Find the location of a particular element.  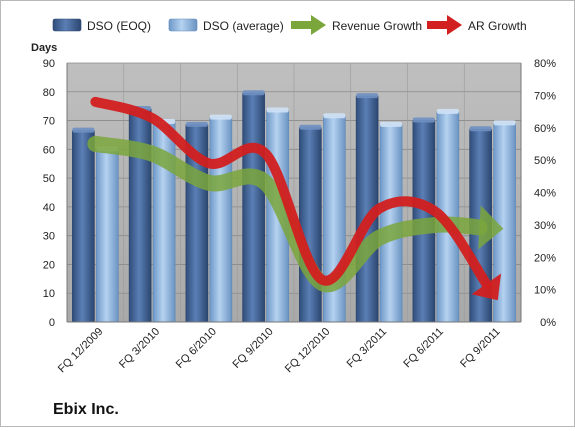

category-label: FQ 6/2010 is located at coordinates (196, 348).